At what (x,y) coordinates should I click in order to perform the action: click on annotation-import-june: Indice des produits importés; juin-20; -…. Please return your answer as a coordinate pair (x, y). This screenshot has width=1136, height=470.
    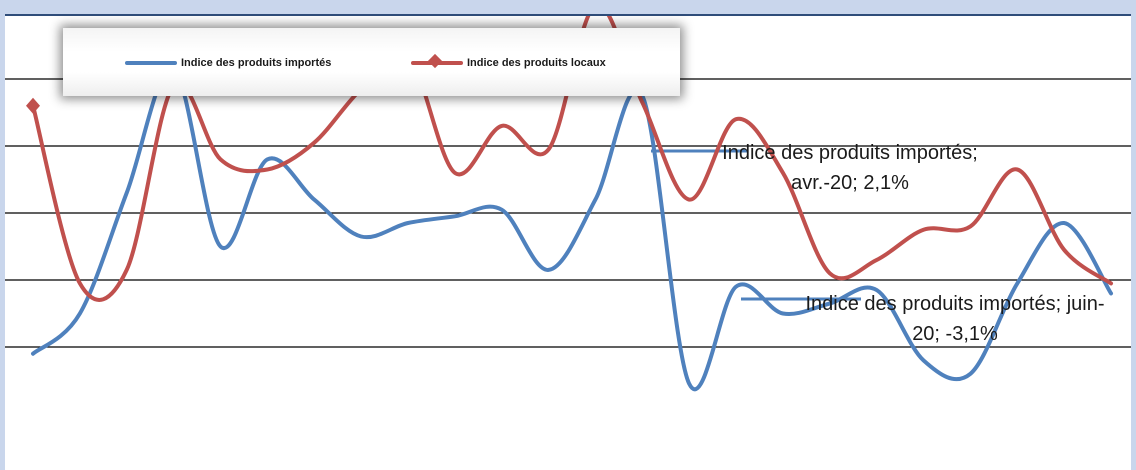
    Looking at the image, I should click on (955, 319).